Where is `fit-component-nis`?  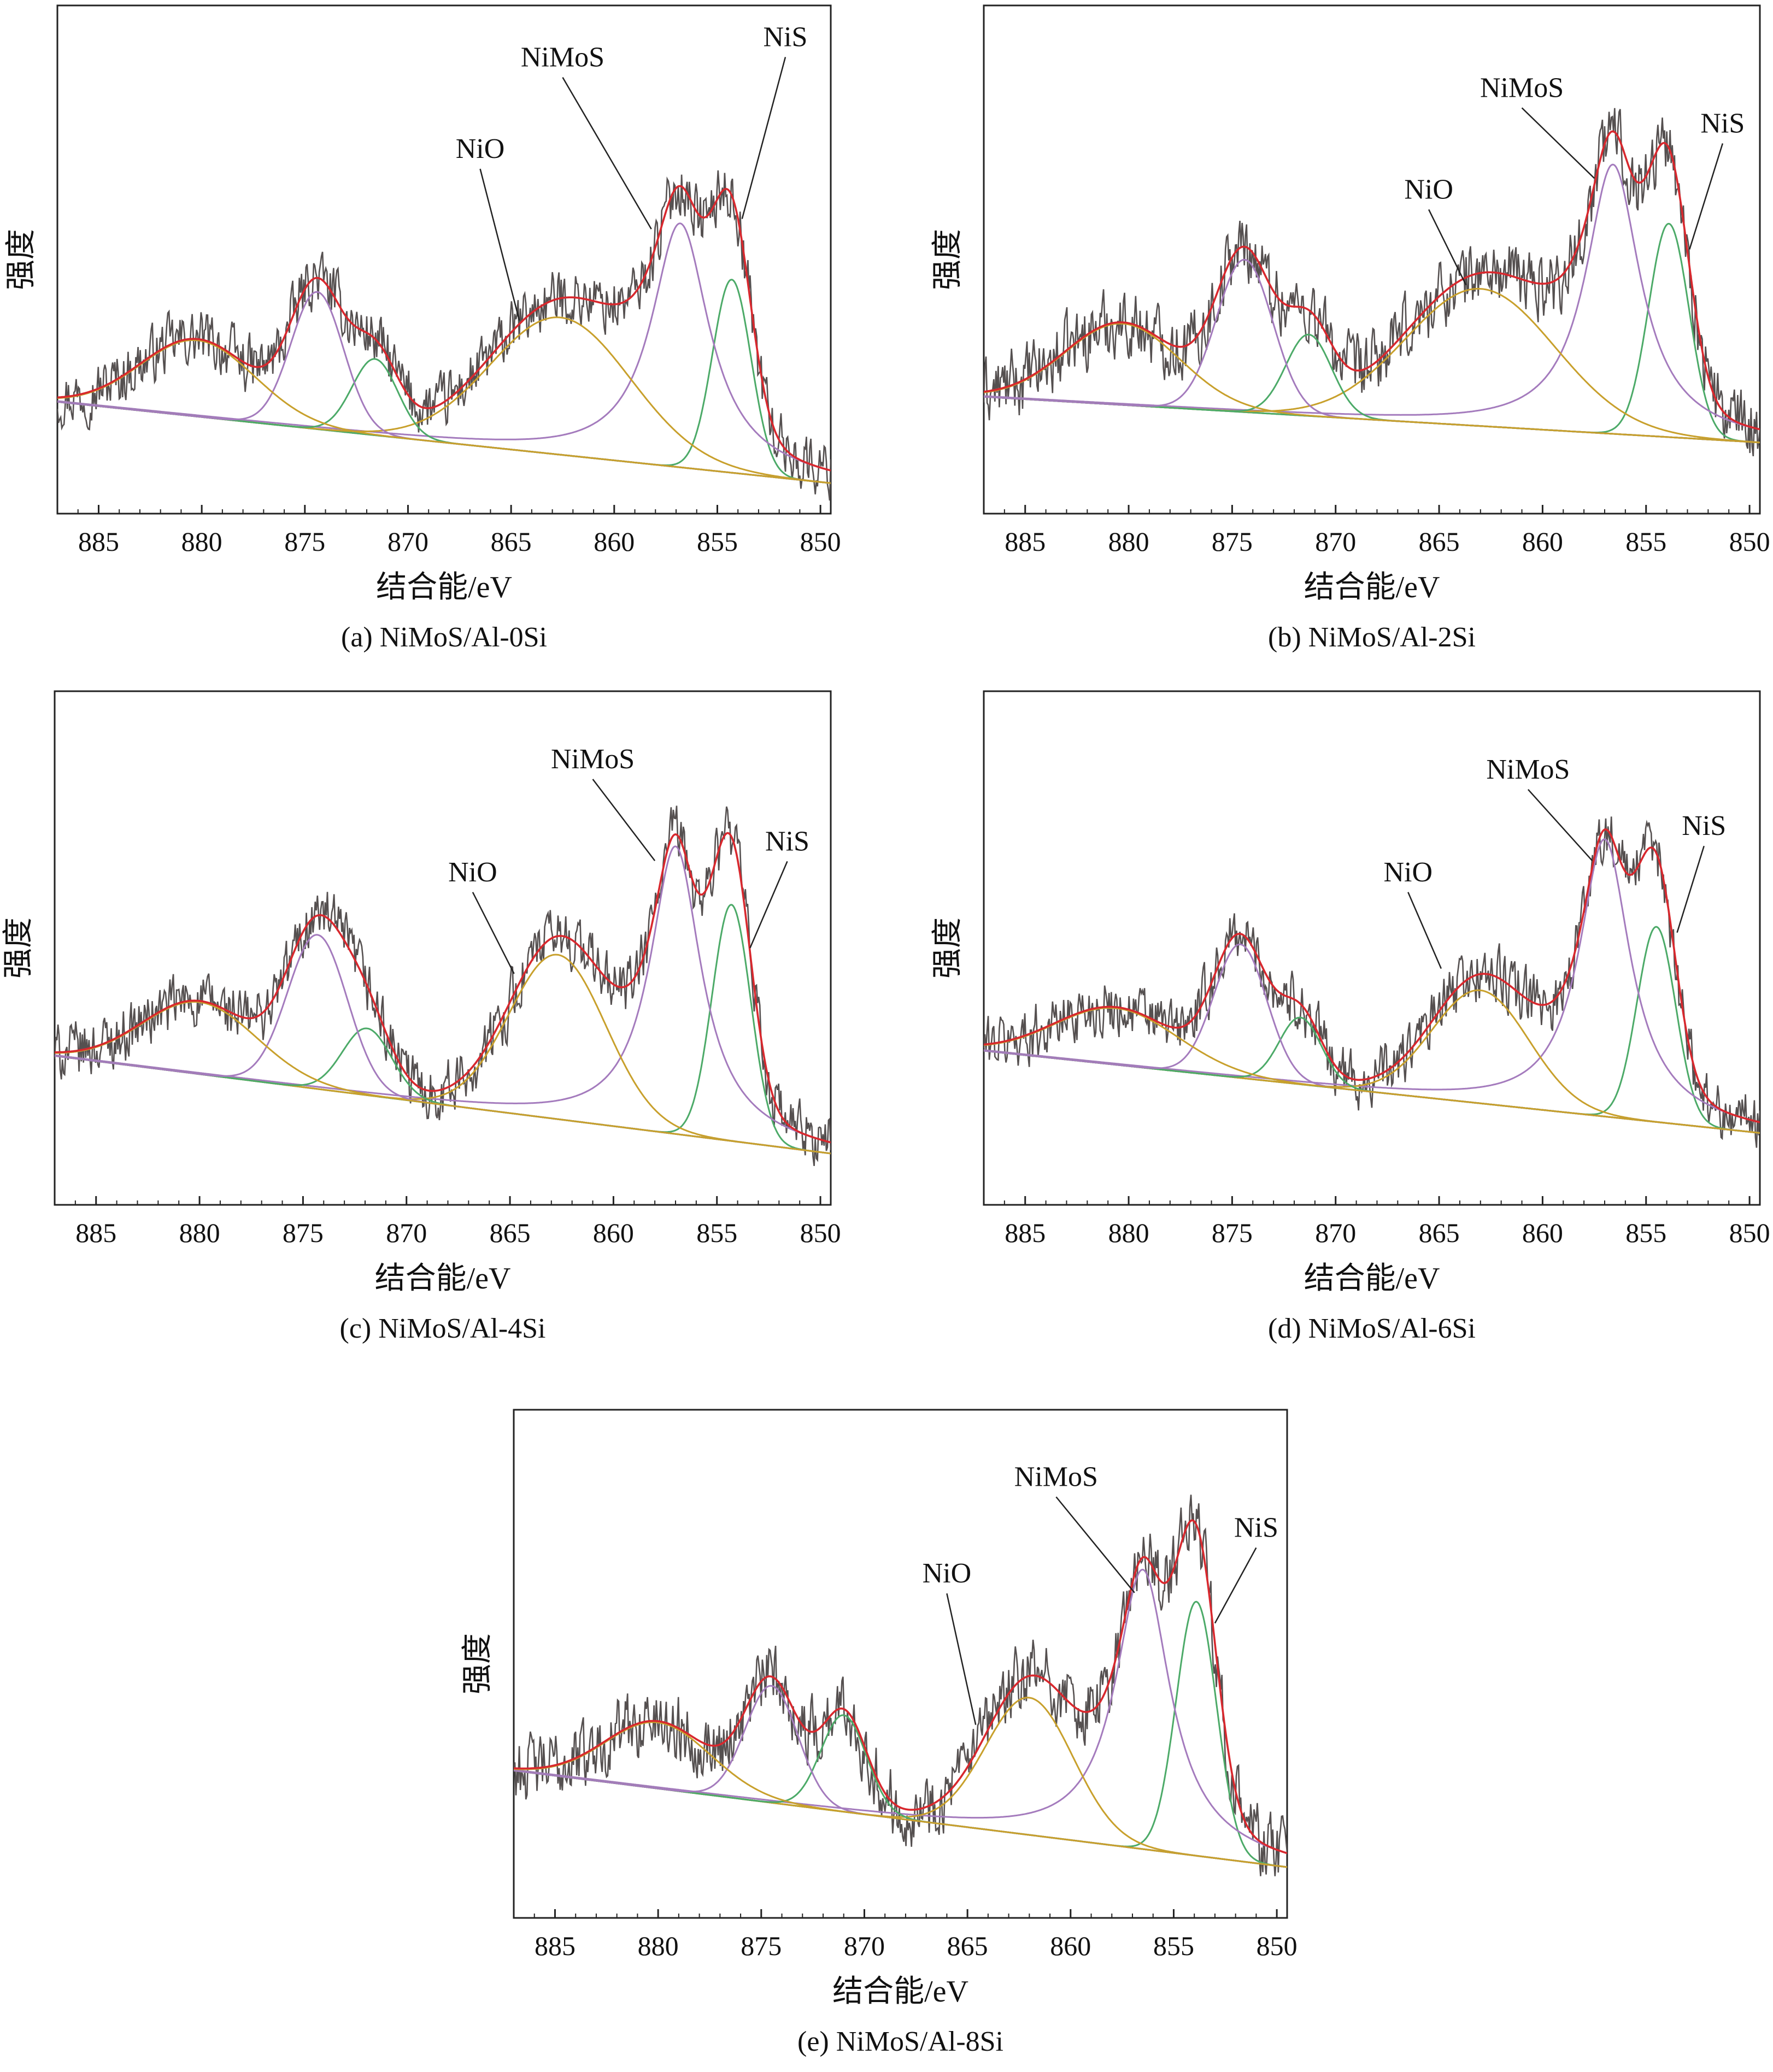
fit-component-nis is located at coordinates (1372, 333).